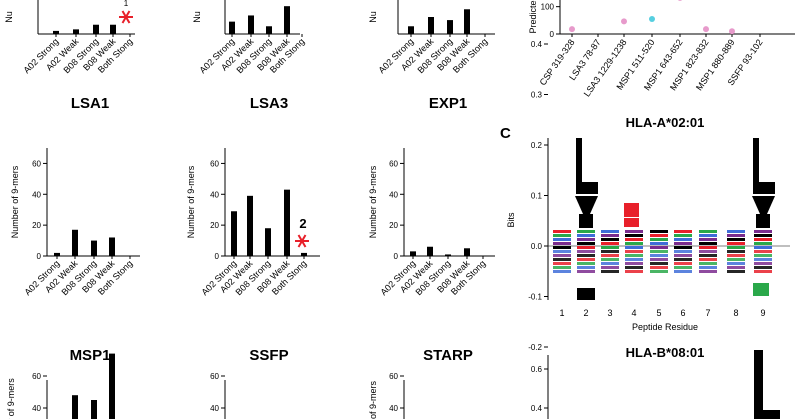 The width and height of the screenshot is (800, 419). What do you see at coordinates (126, 4) in the screenshot?
I see `annotation-label: 1` at bounding box center [126, 4].